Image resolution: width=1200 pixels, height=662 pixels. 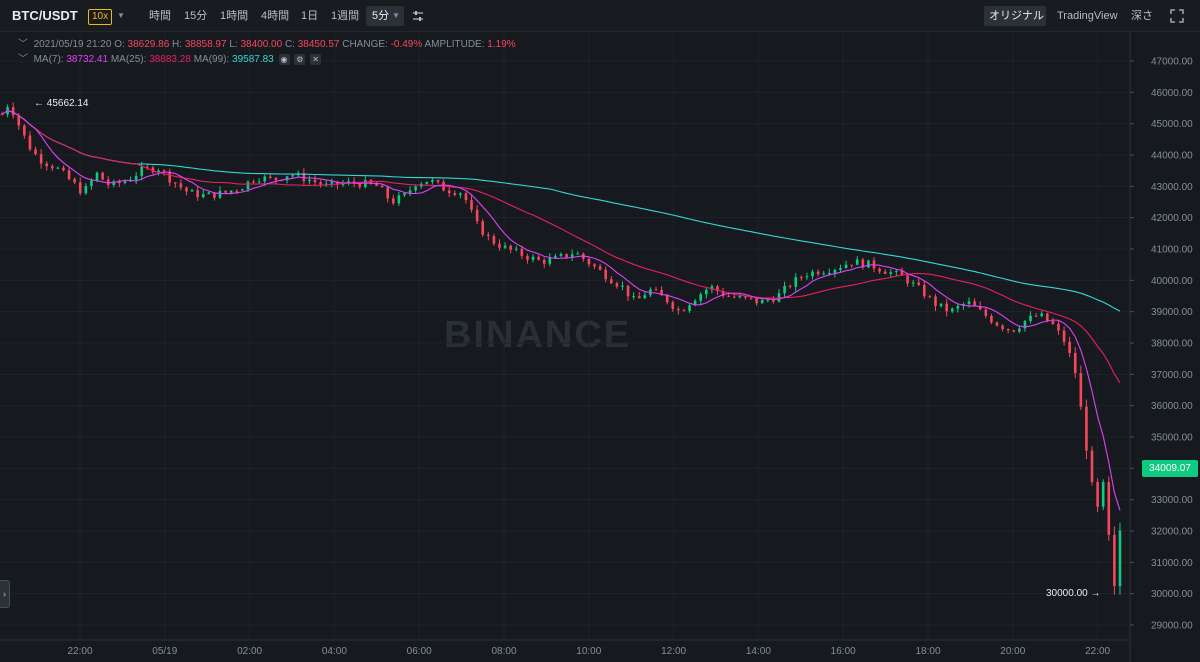 What do you see at coordinates (310, 16) in the screenshot?
I see `interval-1d: 1日` at bounding box center [310, 16].